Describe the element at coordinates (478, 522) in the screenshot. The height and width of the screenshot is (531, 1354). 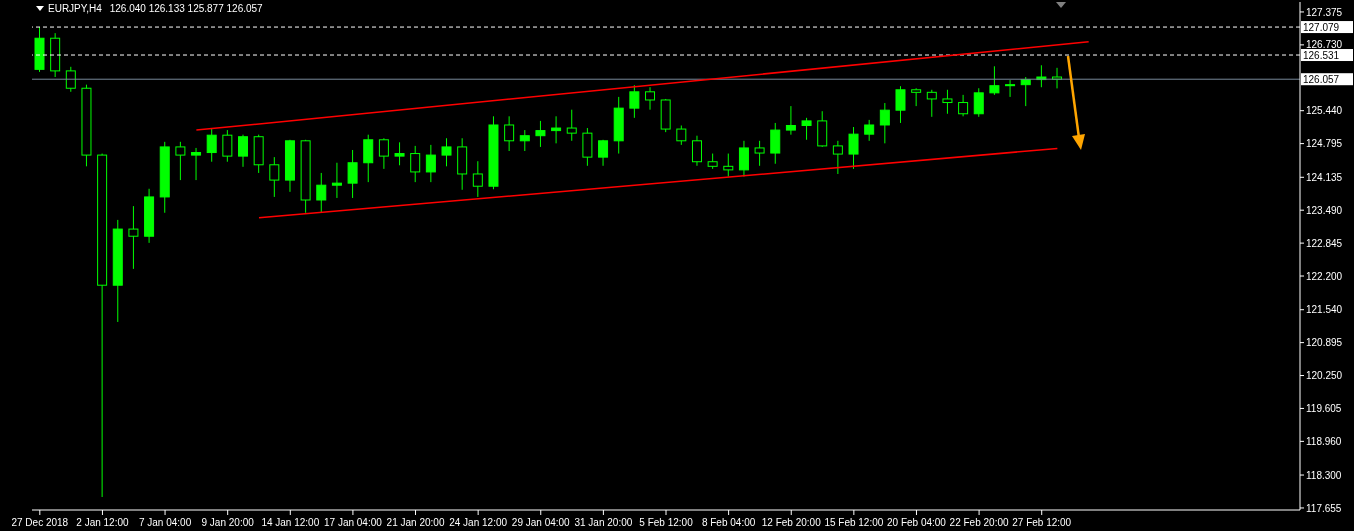
I see `x-tick-label: 24 Jan 12:00` at that location.